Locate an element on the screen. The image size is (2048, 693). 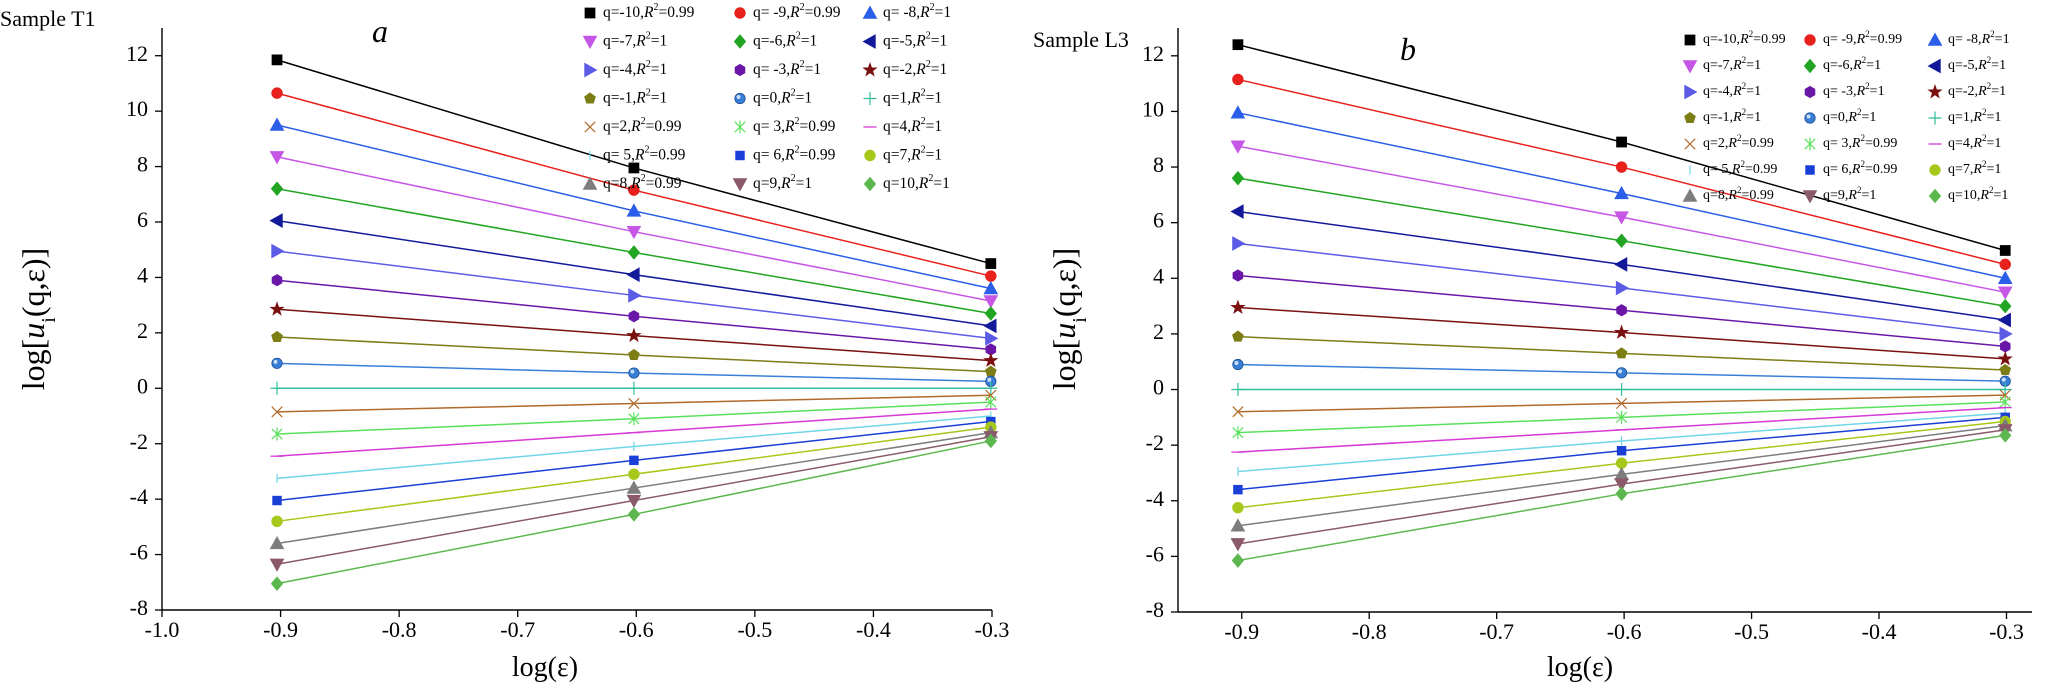
legend-item: q=8,R2=0.99 is located at coordinates (1728, 194).